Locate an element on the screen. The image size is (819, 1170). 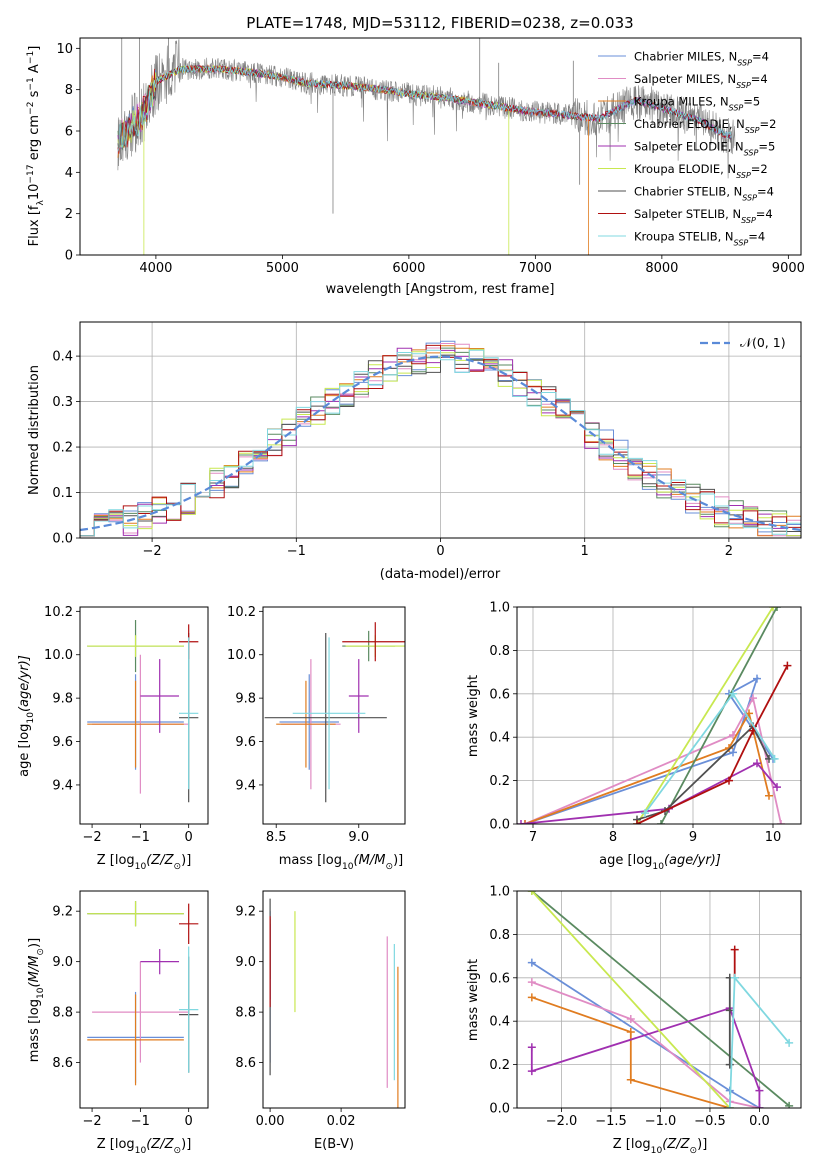
legend-label: Salpeter STELIB, NSSP=4 is located at coordinates (703, 216).